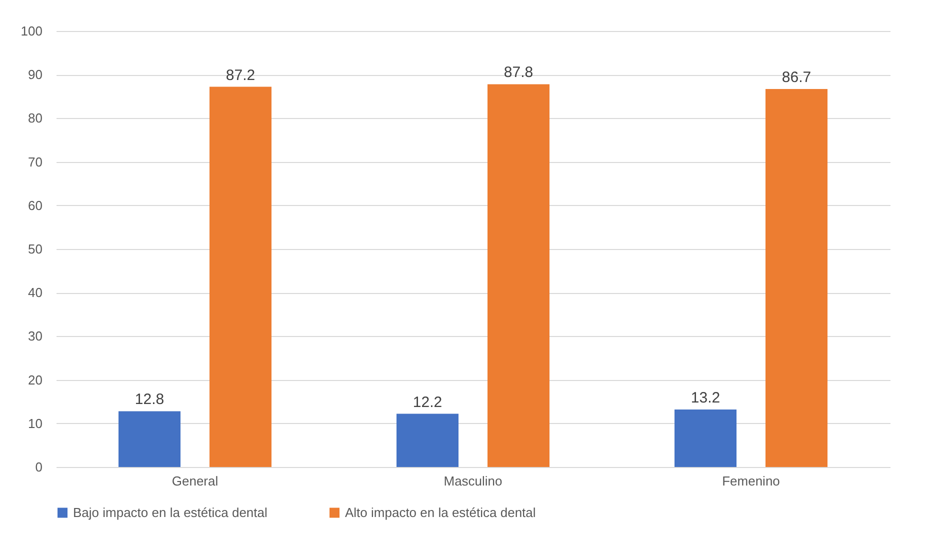  Describe the element at coordinates (35, 118) in the screenshot. I see `y-tick-label: 80` at that location.